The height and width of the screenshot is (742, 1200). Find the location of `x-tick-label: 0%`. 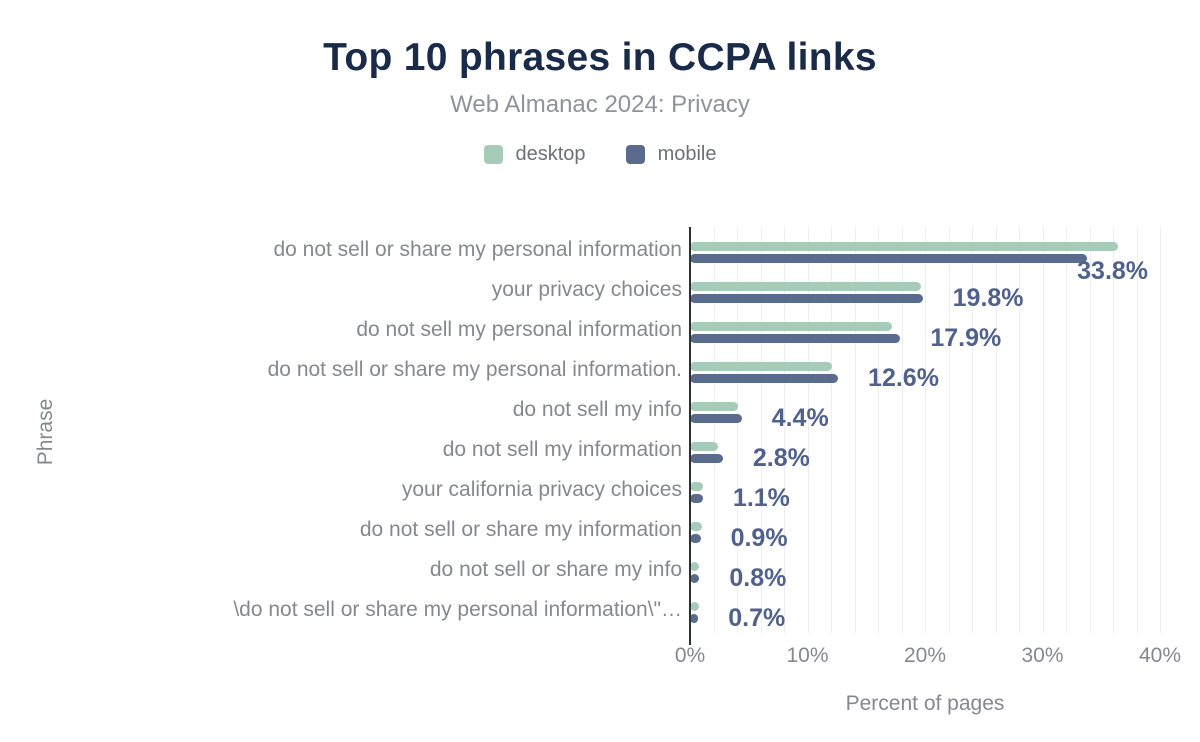

x-tick-label: 0% is located at coordinates (690, 655).